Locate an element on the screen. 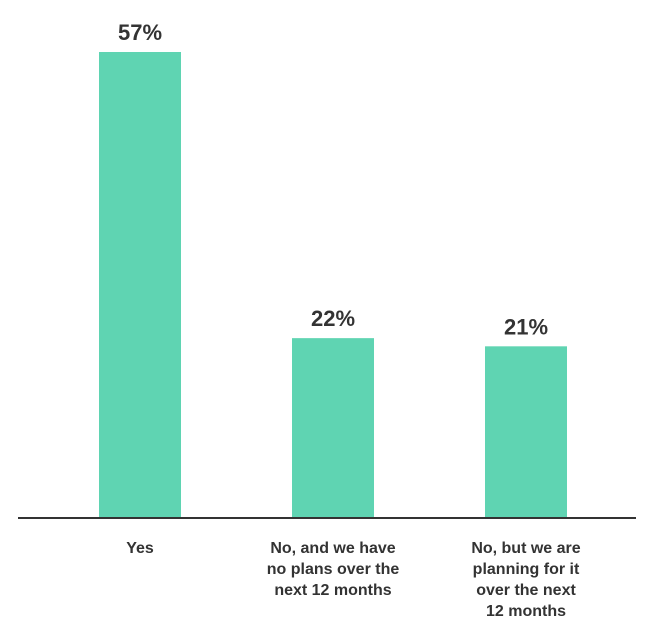 This screenshot has height=621, width=652. category-label-line: Yes is located at coordinates (140, 548).